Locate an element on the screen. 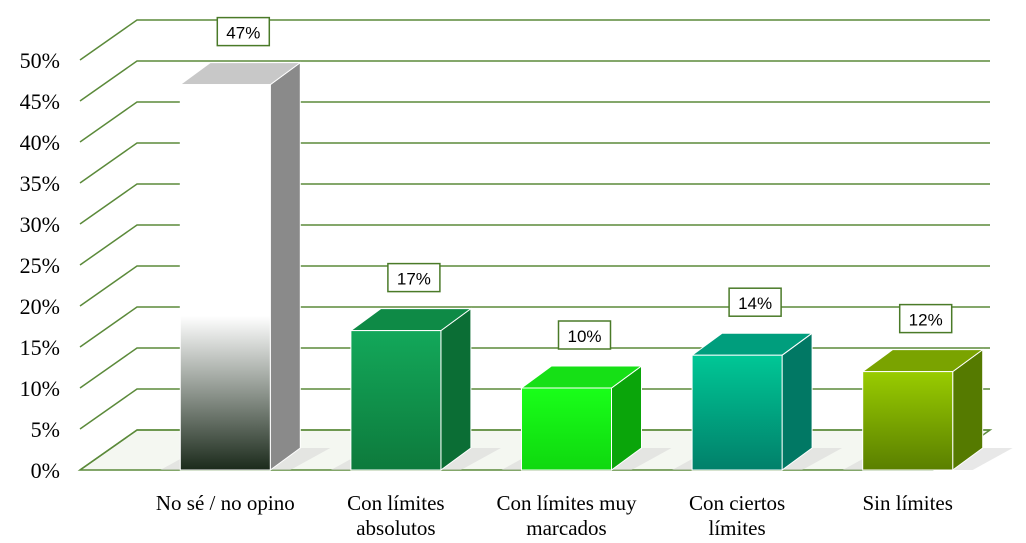 This screenshot has width=1026, height=543. data-label: 12% is located at coordinates (926, 320).